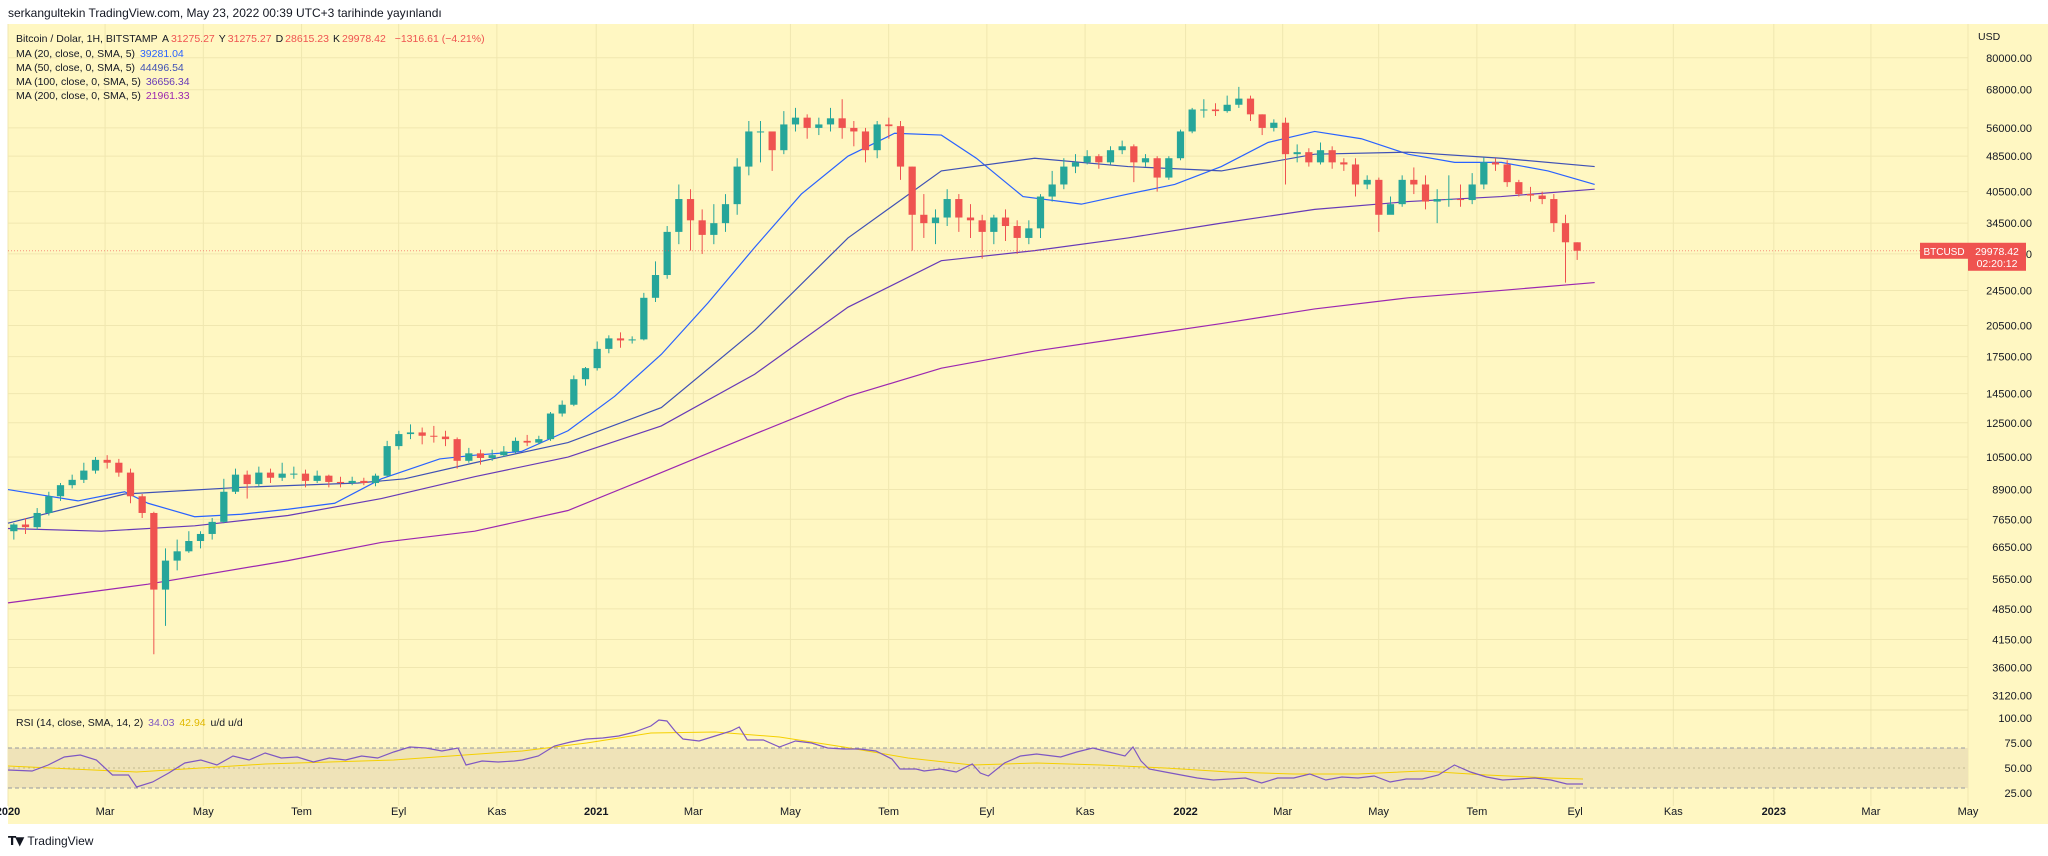 The width and height of the screenshot is (2048, 856). What do you see at coordinates (167, 96) in the screenshot?
I see `ma200-value: 21961.33` at bounding box center [167, 96].